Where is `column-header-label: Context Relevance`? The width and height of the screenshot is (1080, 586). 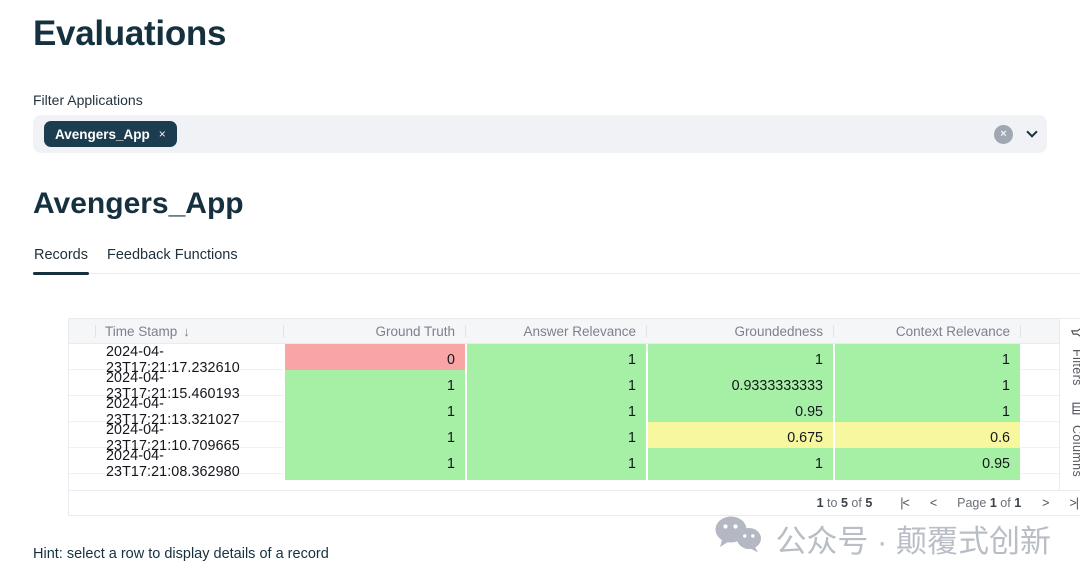
column-header-label: Context Relevance is located at coordinates (953, 331).